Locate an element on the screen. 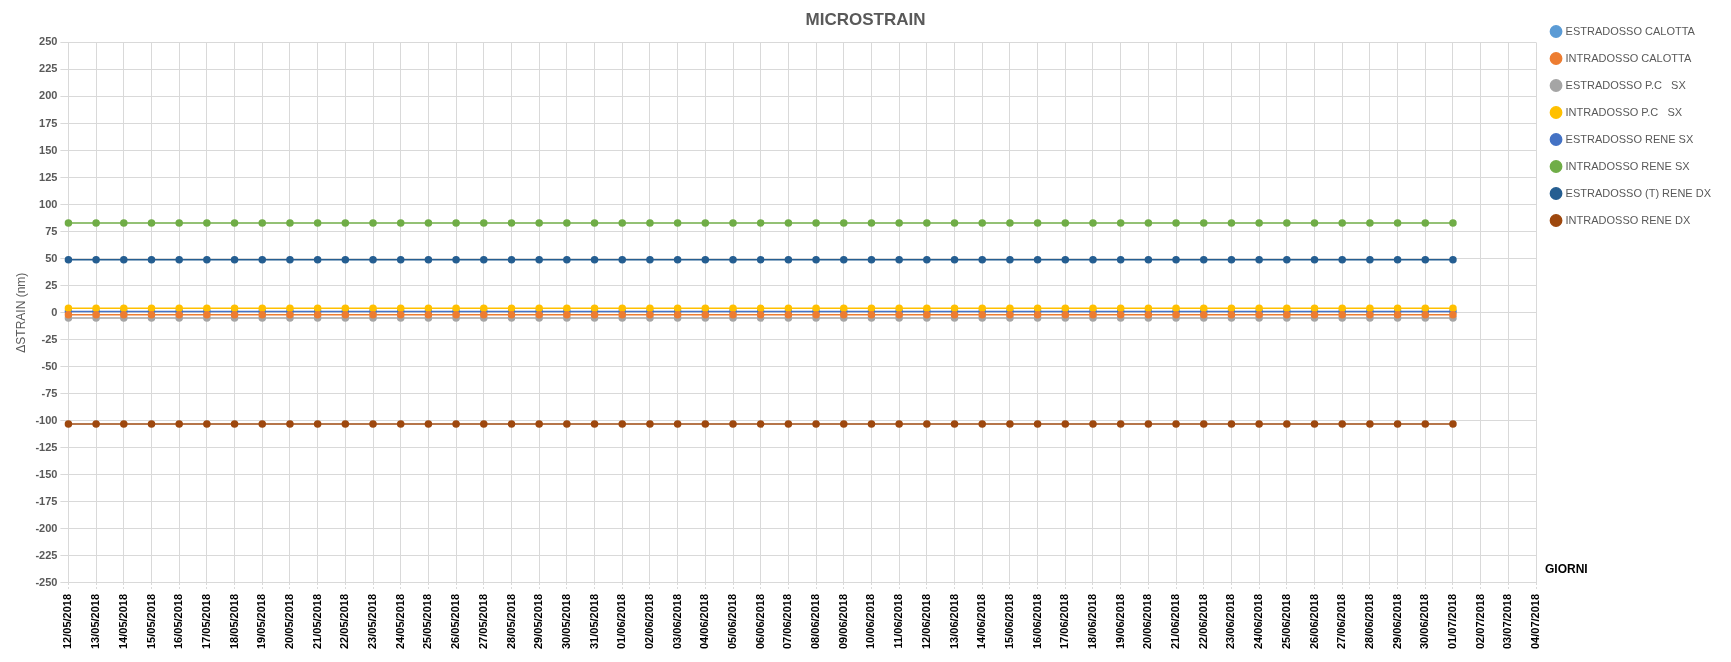  y-tick-label: 100 is located at coordinates (48, 203).